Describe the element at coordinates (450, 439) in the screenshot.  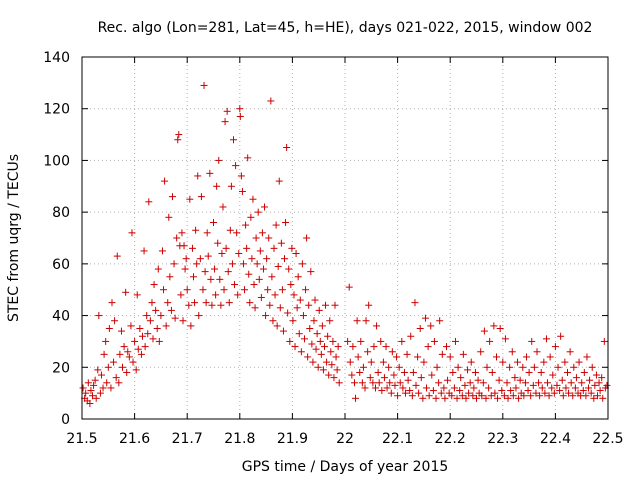
I see `x-tick-label: 22.2` at that location.